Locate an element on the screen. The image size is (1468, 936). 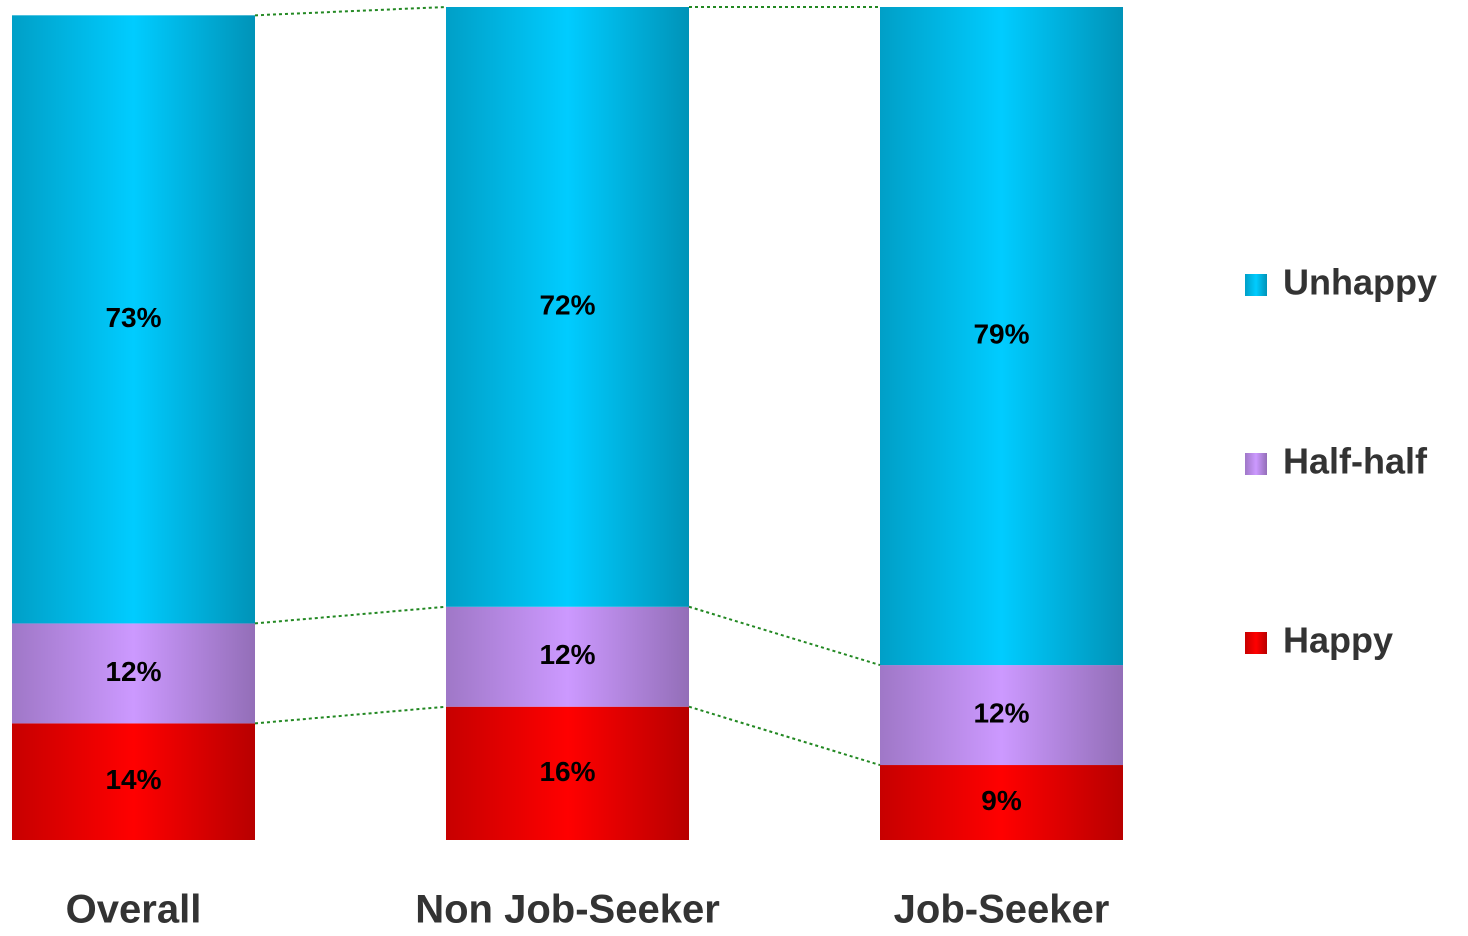
value-label: 73% is located at coordinates (133, 317).